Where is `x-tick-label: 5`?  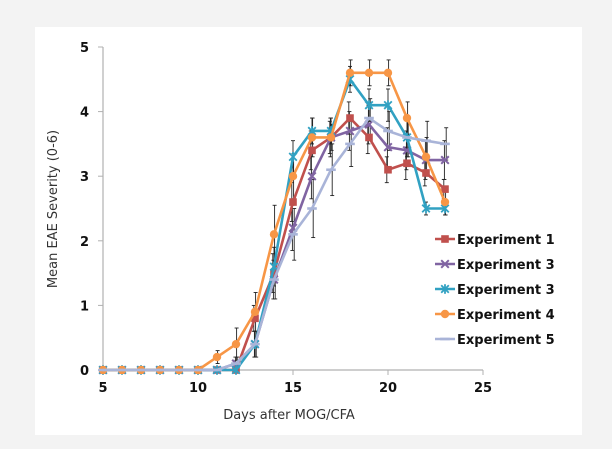
x-tick-label: 5 is located at coordinates (102, 388).